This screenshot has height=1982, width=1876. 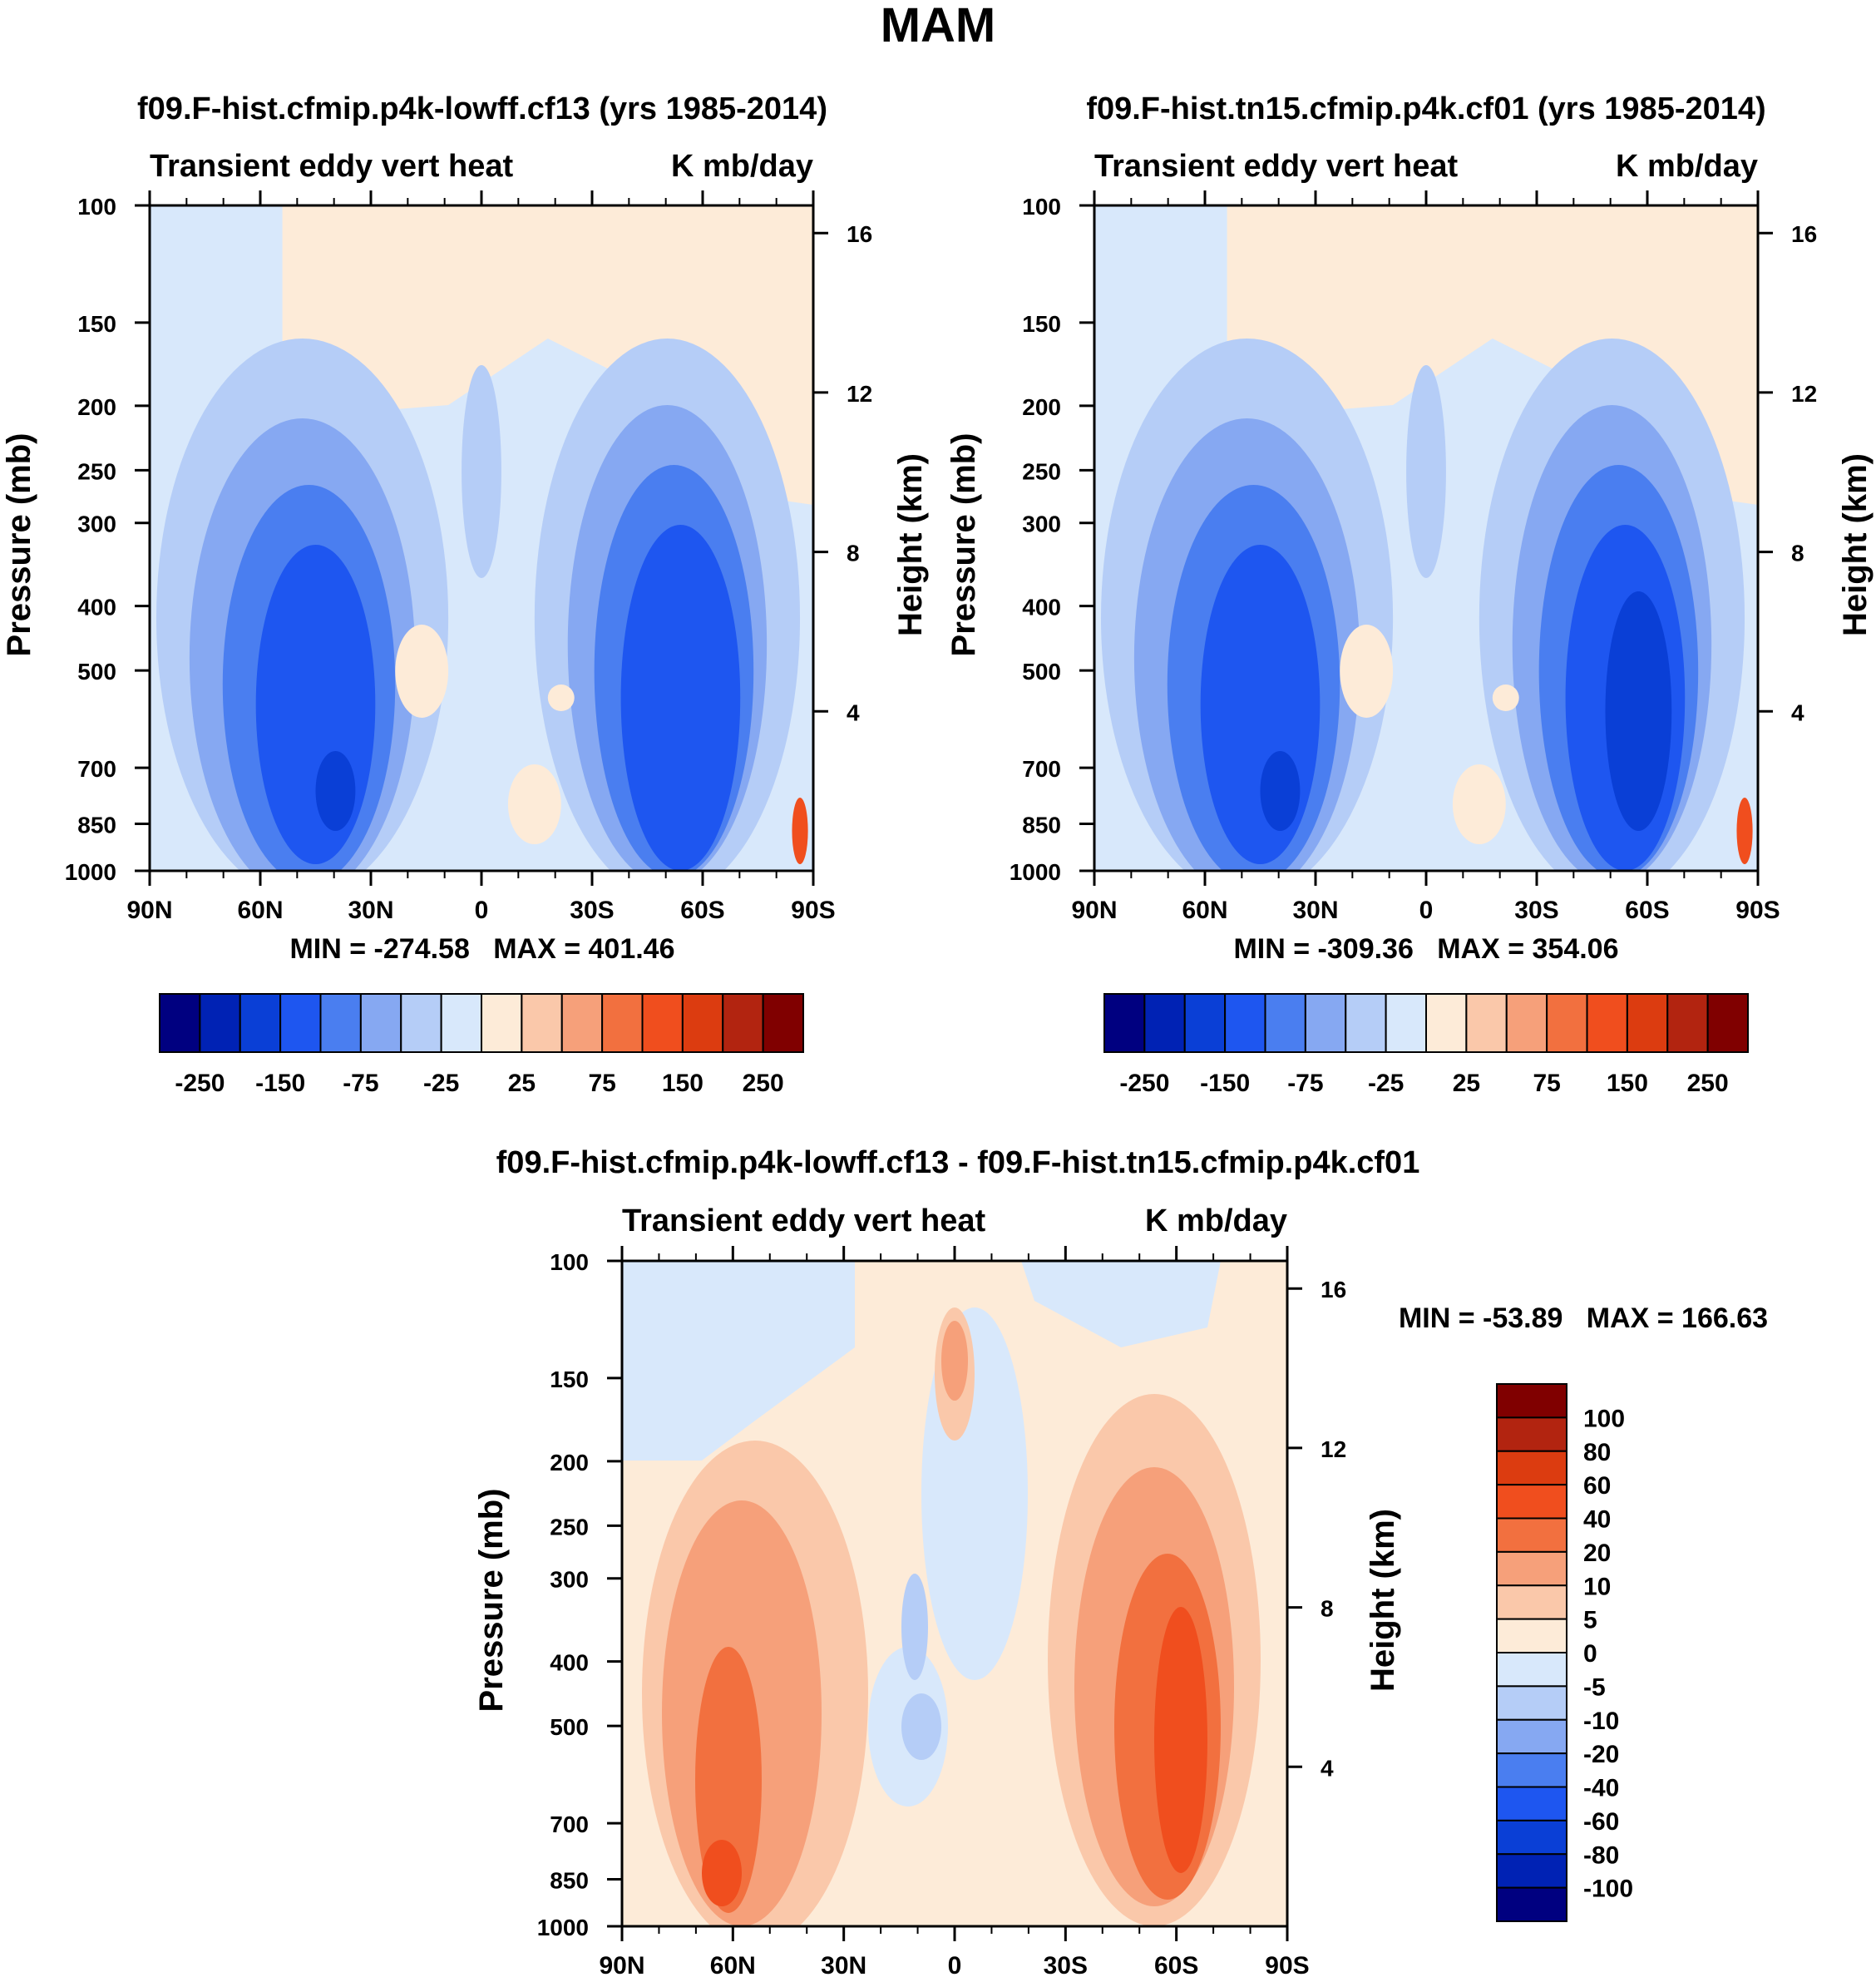 What do you see at coordinates (859, 234) in the screenshot?
I see `p1-y2tick-label: 16` at bounding box center [859, 234].